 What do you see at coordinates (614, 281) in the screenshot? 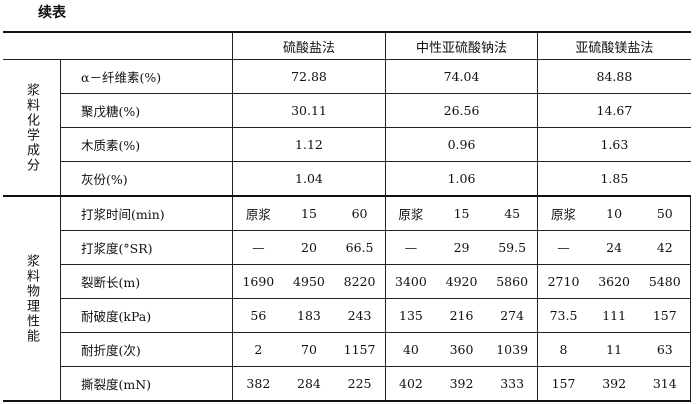
I see `value-cell: 3620` at bounding box center [614, 281].